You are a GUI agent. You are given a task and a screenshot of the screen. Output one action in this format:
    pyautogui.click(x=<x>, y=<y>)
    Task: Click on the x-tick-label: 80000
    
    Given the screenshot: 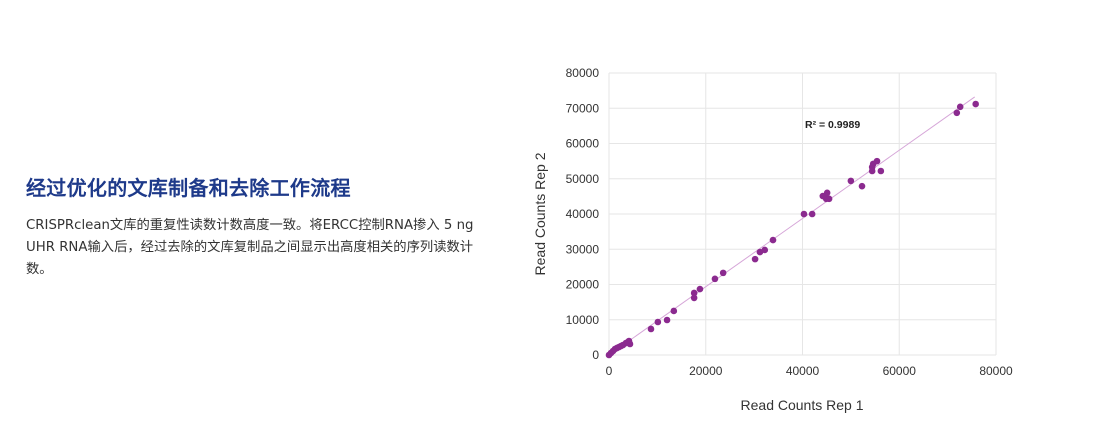 What is the action you would take?
    pyautogui.click(x=996, y=371)
    